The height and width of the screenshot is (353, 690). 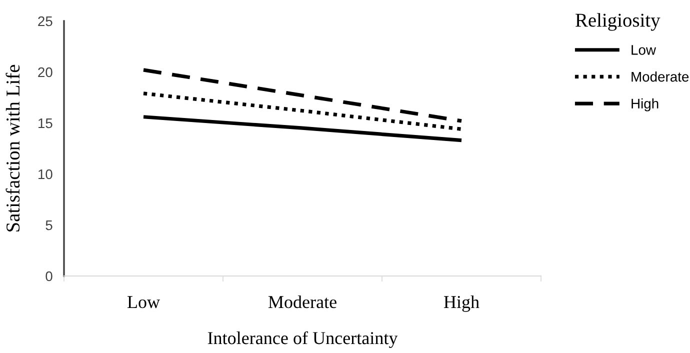 I want to click on y-tick-label: 15, so click(x=45, y=123).